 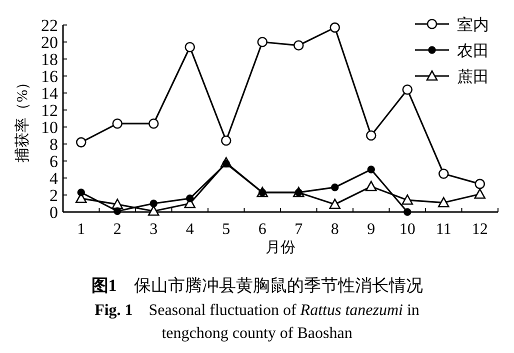 What do you see at coordinates (473, 77) in the screenshot?
I see `legend-label: 蔗田` at bounding box center [473, 77].